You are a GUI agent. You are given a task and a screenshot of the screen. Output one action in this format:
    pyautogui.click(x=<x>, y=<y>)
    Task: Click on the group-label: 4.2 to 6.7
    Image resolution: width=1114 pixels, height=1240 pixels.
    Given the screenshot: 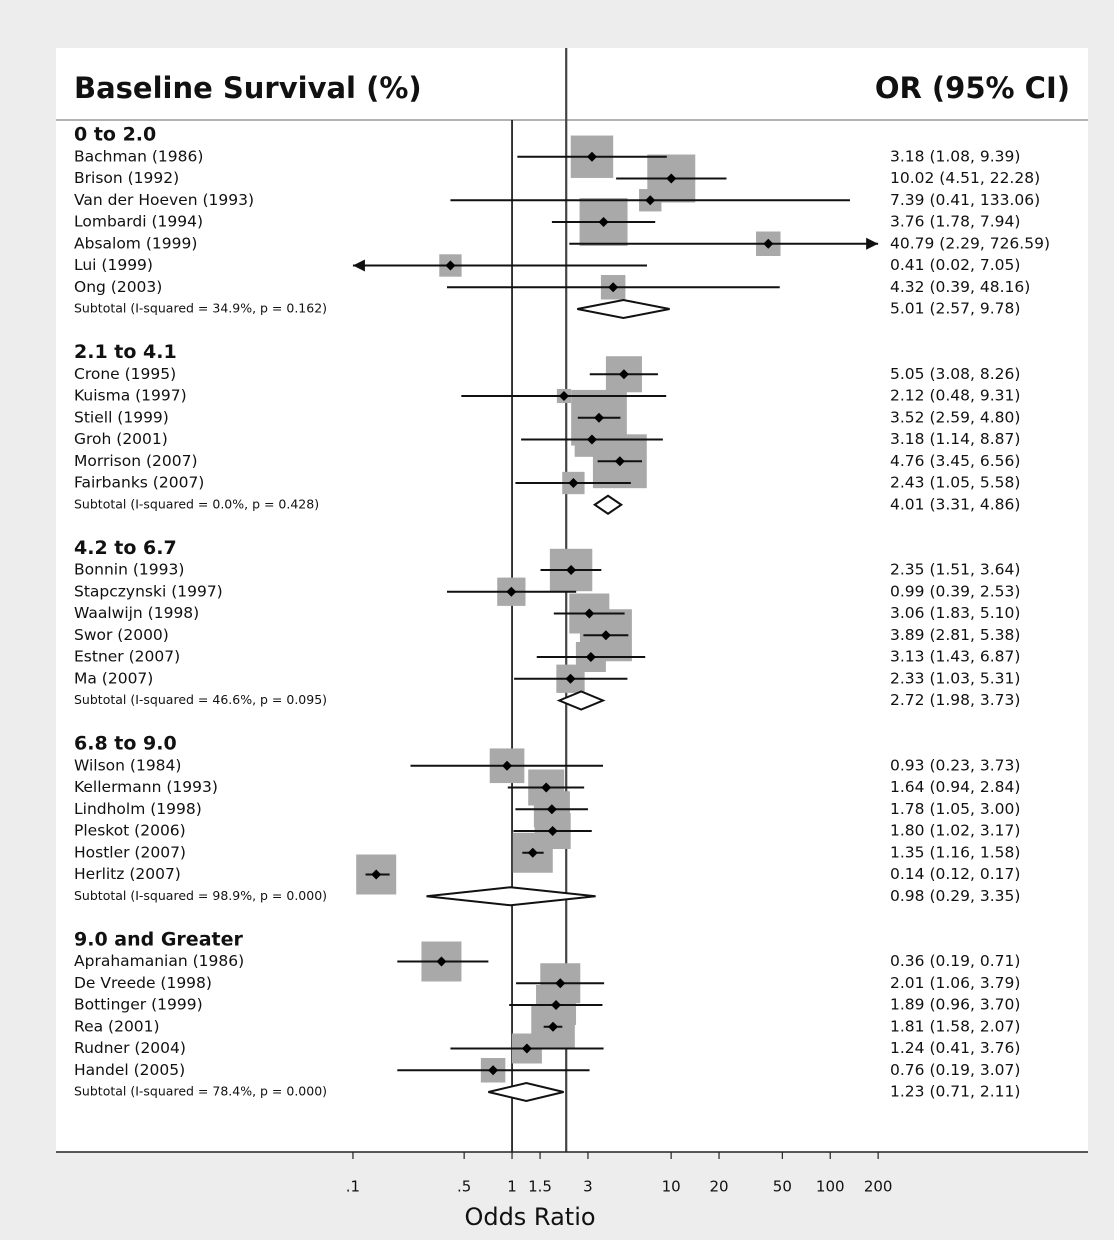 What is the action you would take?
    pyautogui.click(x=125, y=548)
    